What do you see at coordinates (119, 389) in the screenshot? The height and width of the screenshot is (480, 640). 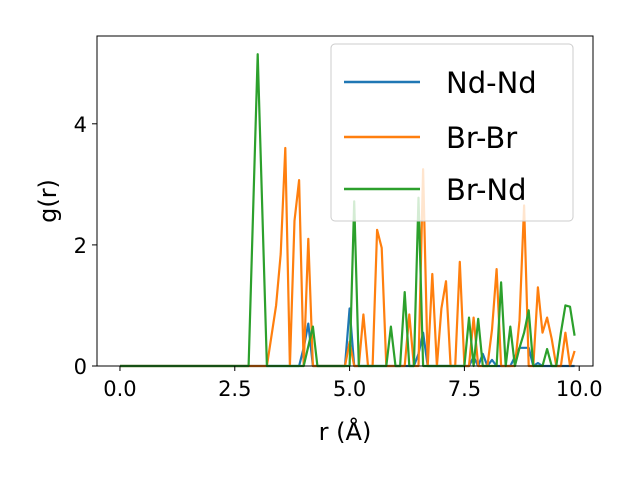 I see `x-tick-label: 0.0` at bounding box center [119, 389].